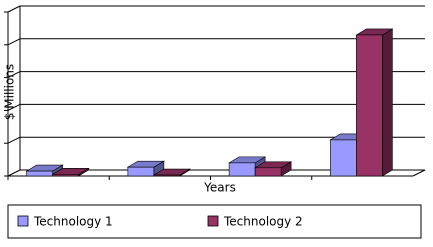 This screenshot has width=433, height=247. I want to click on legend-box, so click(214, 221).